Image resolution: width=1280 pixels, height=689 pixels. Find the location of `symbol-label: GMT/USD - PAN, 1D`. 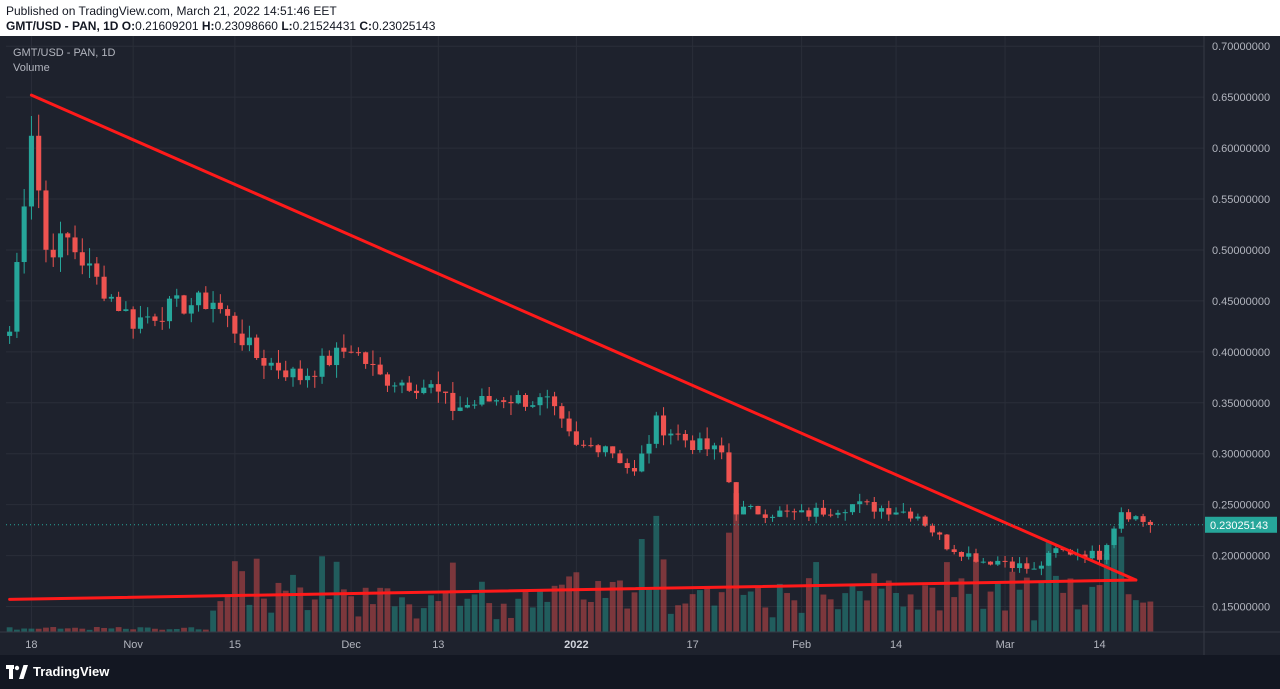

symbol-label: GMT/USD - PAN, 1D is located at coordinates (62, 26).